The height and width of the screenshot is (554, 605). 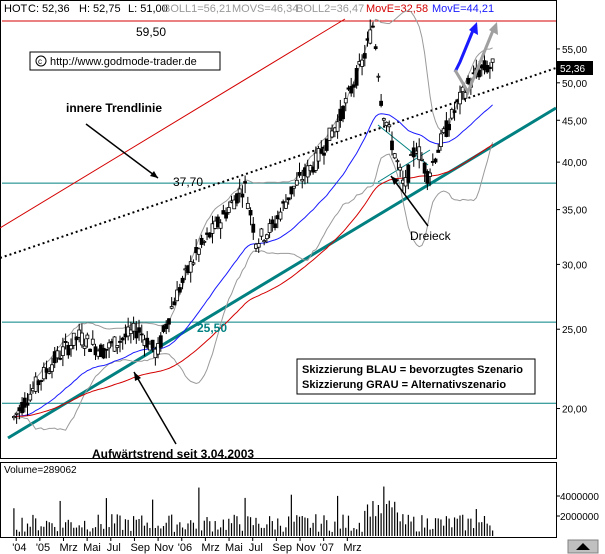 What do you see at coordinates (330, 9) in the screenshot?
I see `header-boll2: BOLL2=36,47` at bounding box center [330, 9].